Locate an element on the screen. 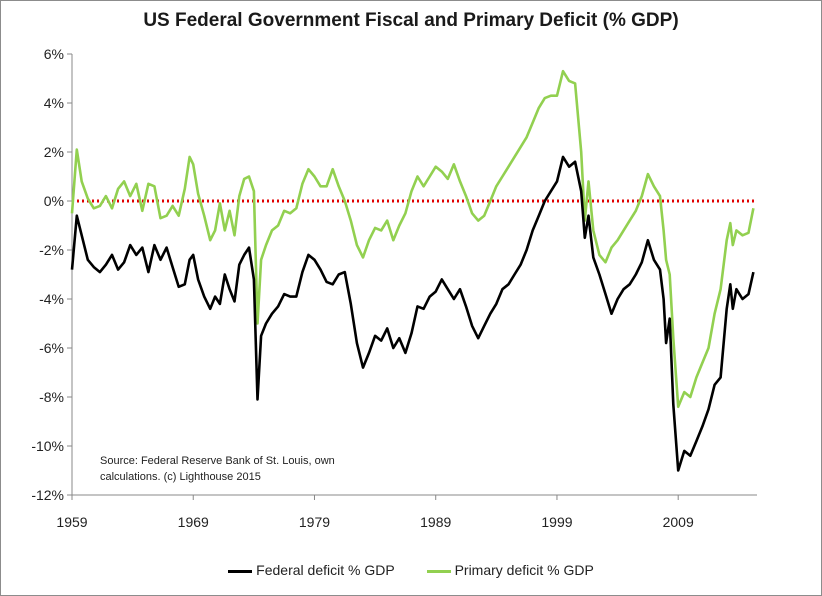  x-tick-label: 1989 is located at coordinates (435, 522).